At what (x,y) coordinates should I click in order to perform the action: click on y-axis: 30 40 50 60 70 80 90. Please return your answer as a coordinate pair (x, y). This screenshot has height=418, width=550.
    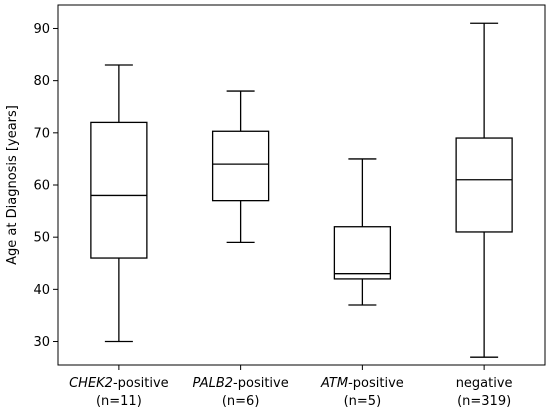
    Looking at the image, I should click on (45, 186).